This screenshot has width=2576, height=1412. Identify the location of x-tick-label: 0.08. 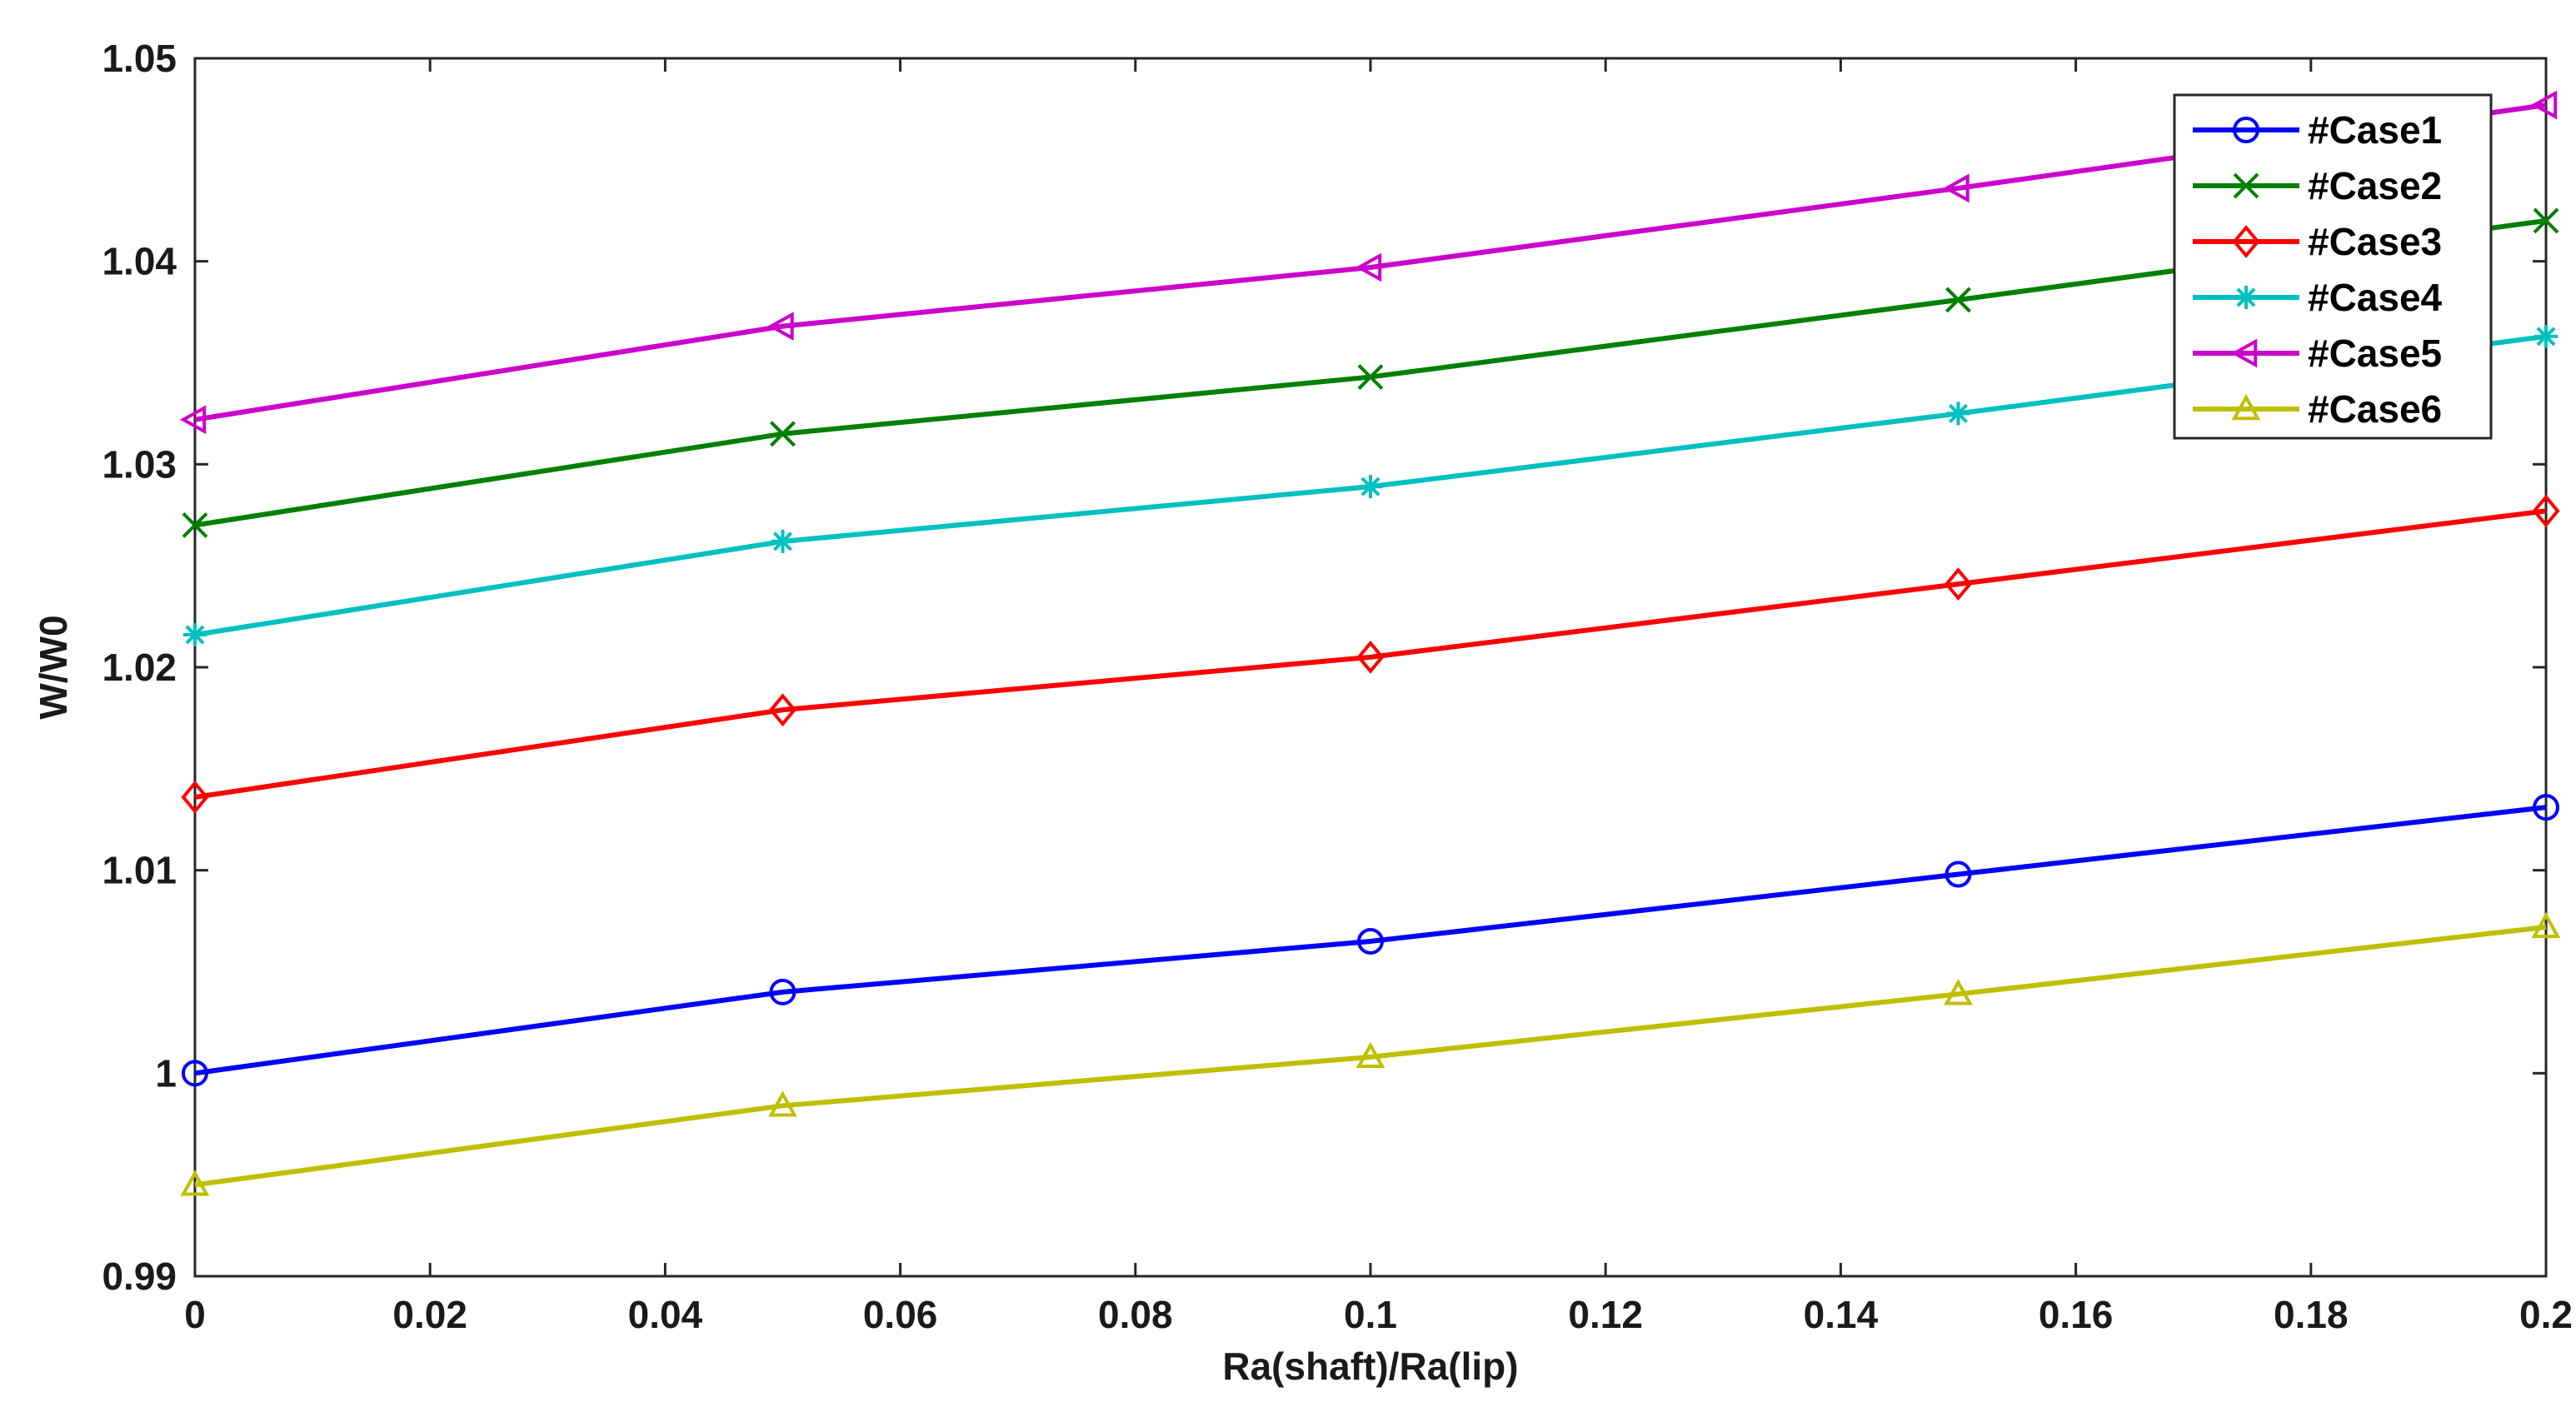
(1135, 1315).